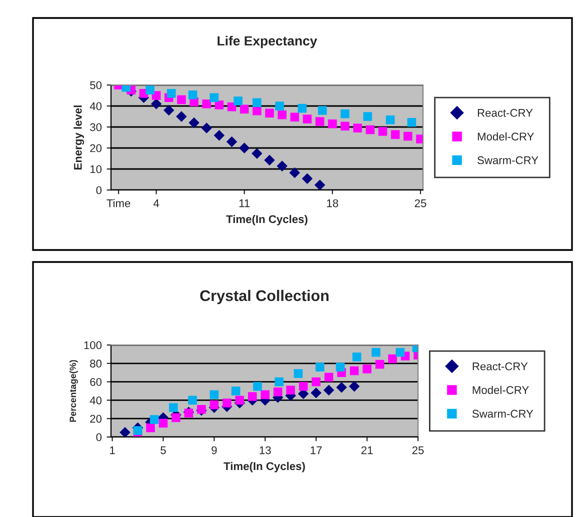 This screenshot has width=582, height=517. What do you see at coordinates (214, 450) in the screenshot?
I see `x-tick-label: 9` at bounding box center [214, 450].